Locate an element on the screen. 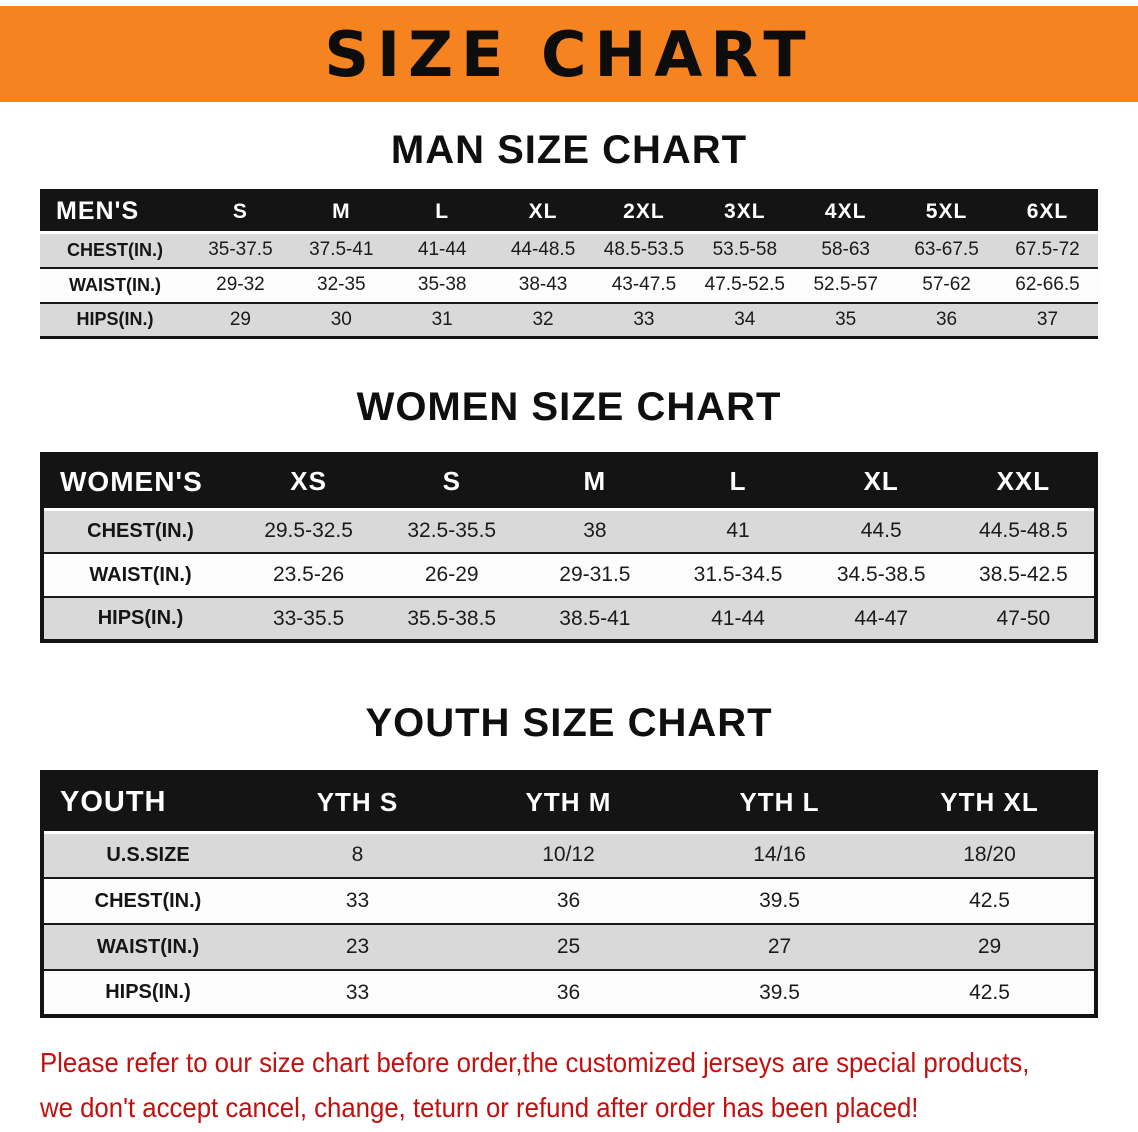  value-cell: 35.5-38.5 is located at coordinates (452, 619).